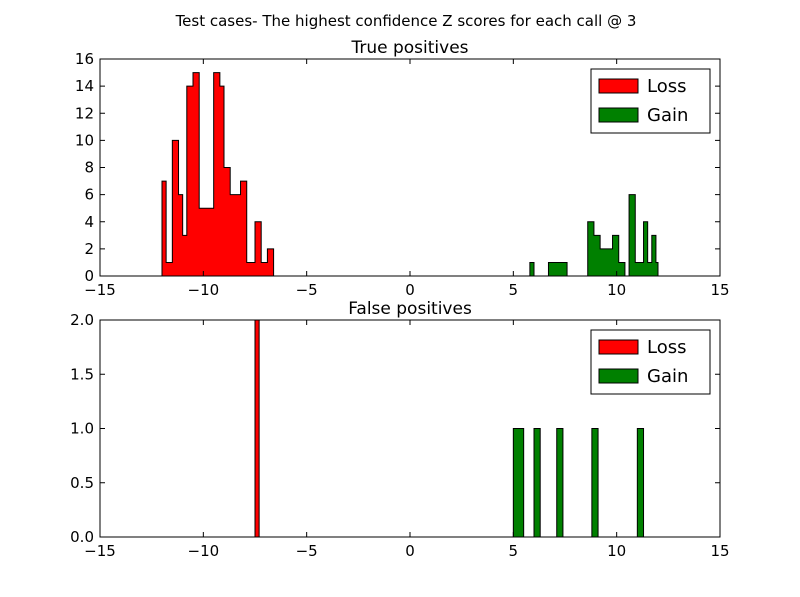  I want to click on chart-title: False positives, so click(410, 309).